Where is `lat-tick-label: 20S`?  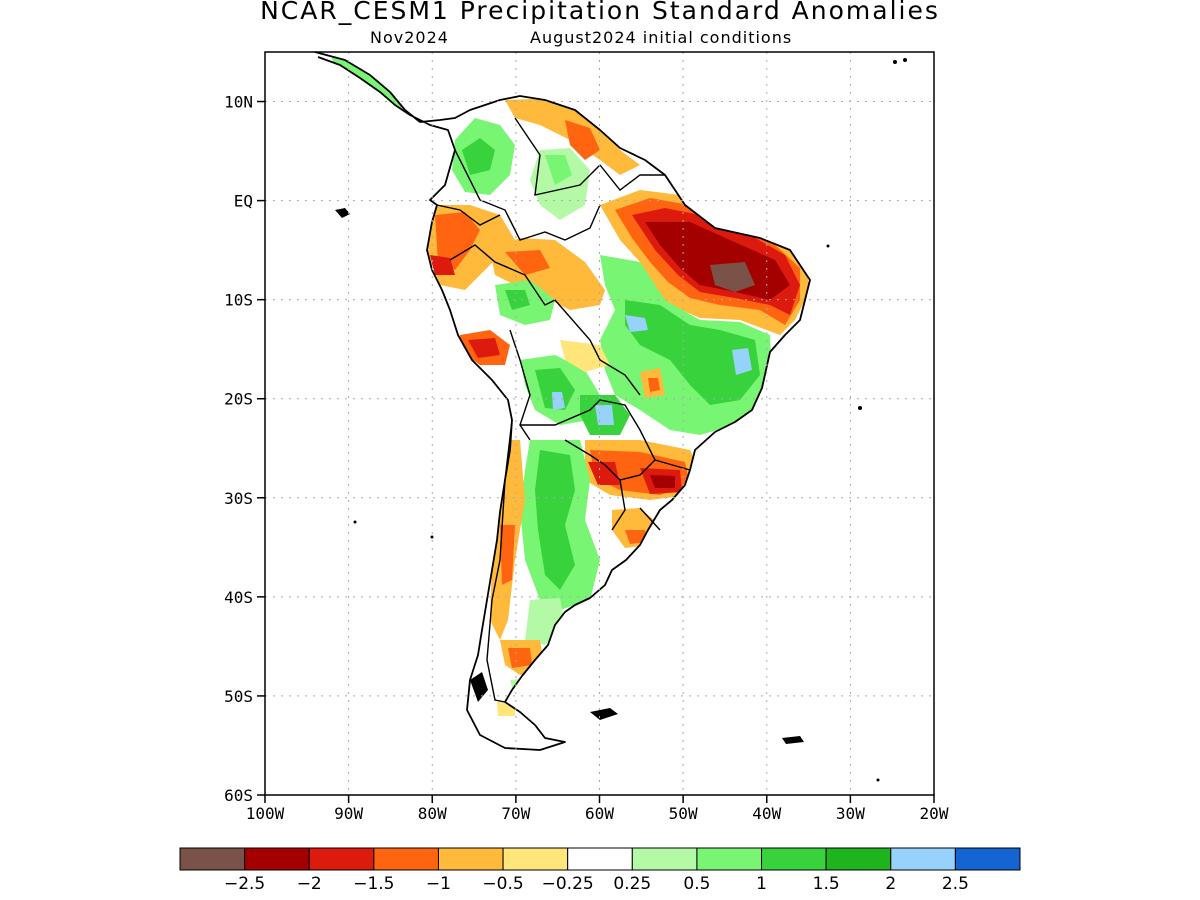 lat-tick-label: 20S is located at coordinates (238, 399).